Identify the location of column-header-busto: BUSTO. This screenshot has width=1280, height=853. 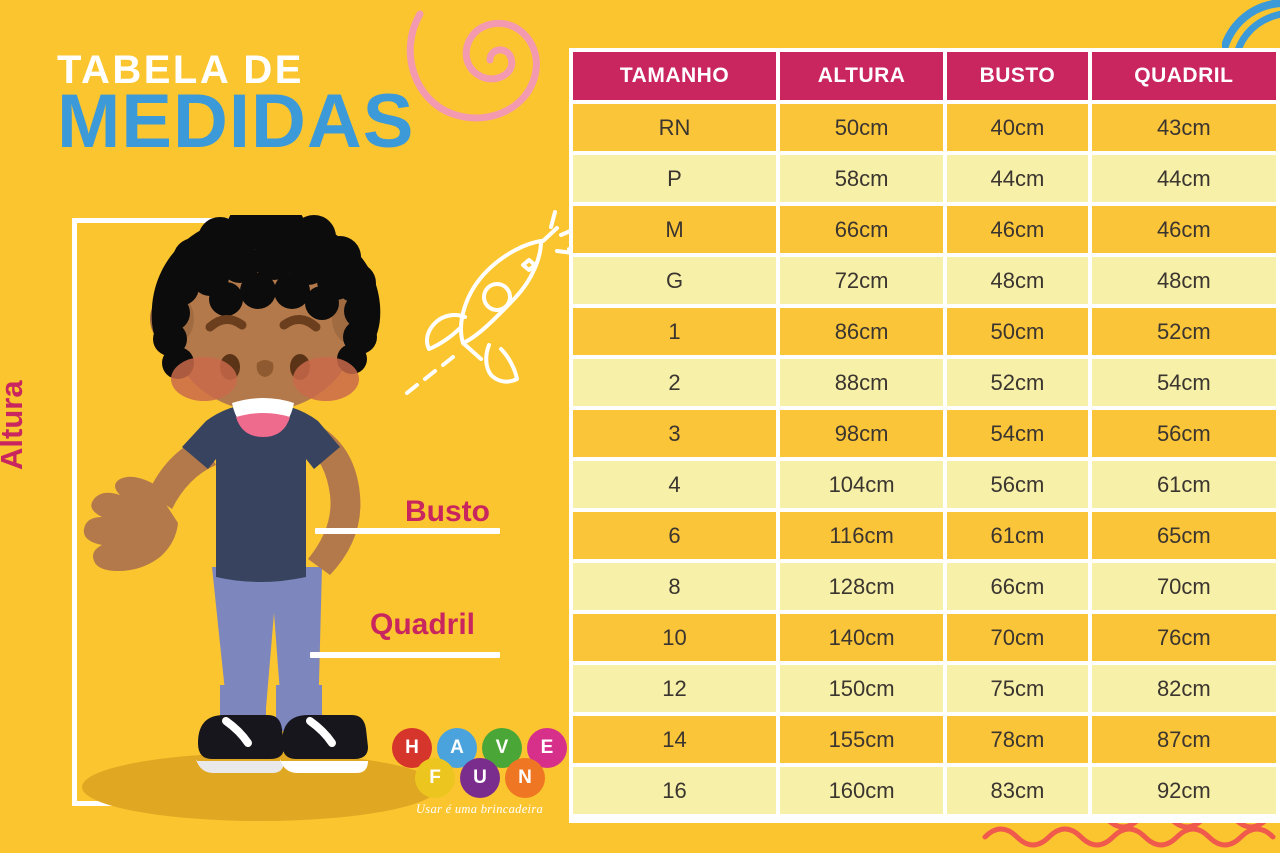
(1017, 76).